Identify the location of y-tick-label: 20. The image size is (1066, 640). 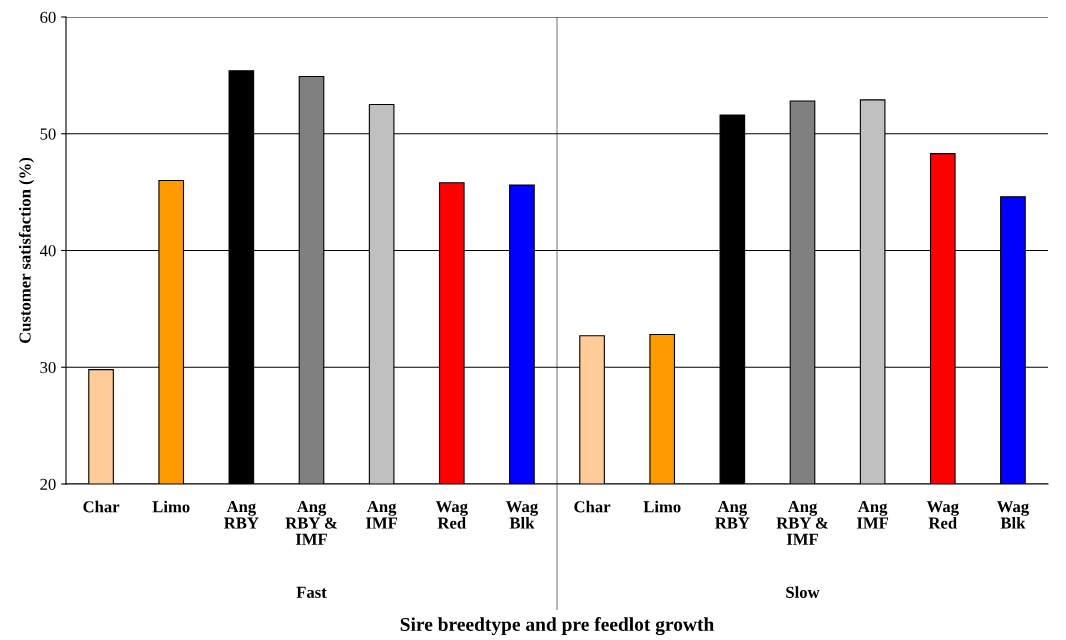
(48, 484).